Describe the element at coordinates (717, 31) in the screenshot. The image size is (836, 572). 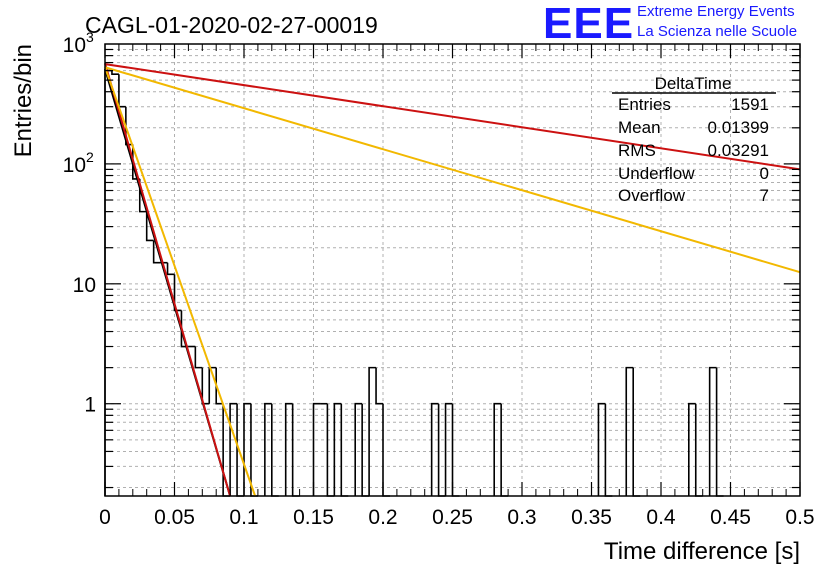
I see `eee-logo-line2: La Scienza nelle Scuole` at that location.